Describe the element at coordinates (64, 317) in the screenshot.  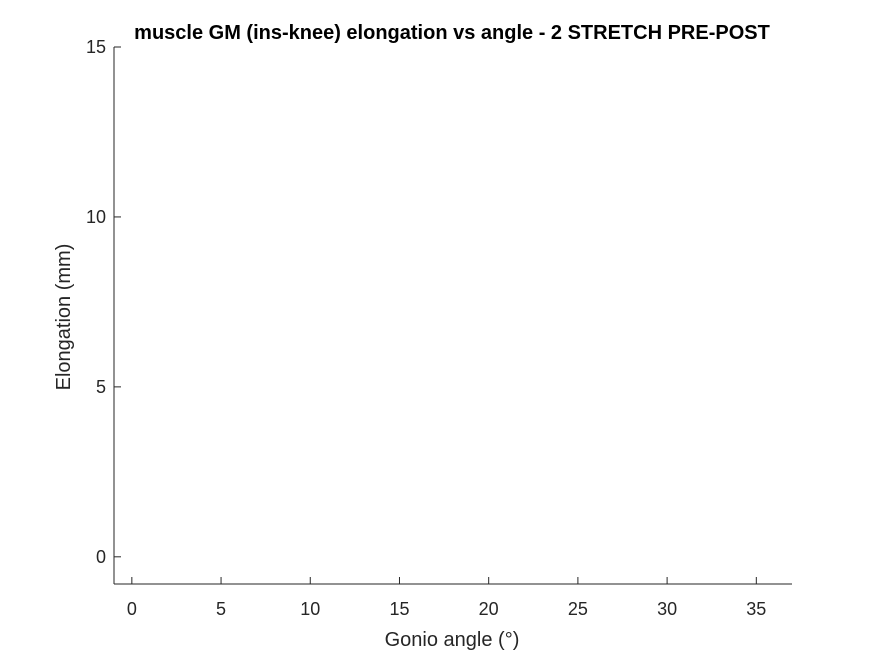
I see `y-axis-label: Elongation (mm)` at that location.